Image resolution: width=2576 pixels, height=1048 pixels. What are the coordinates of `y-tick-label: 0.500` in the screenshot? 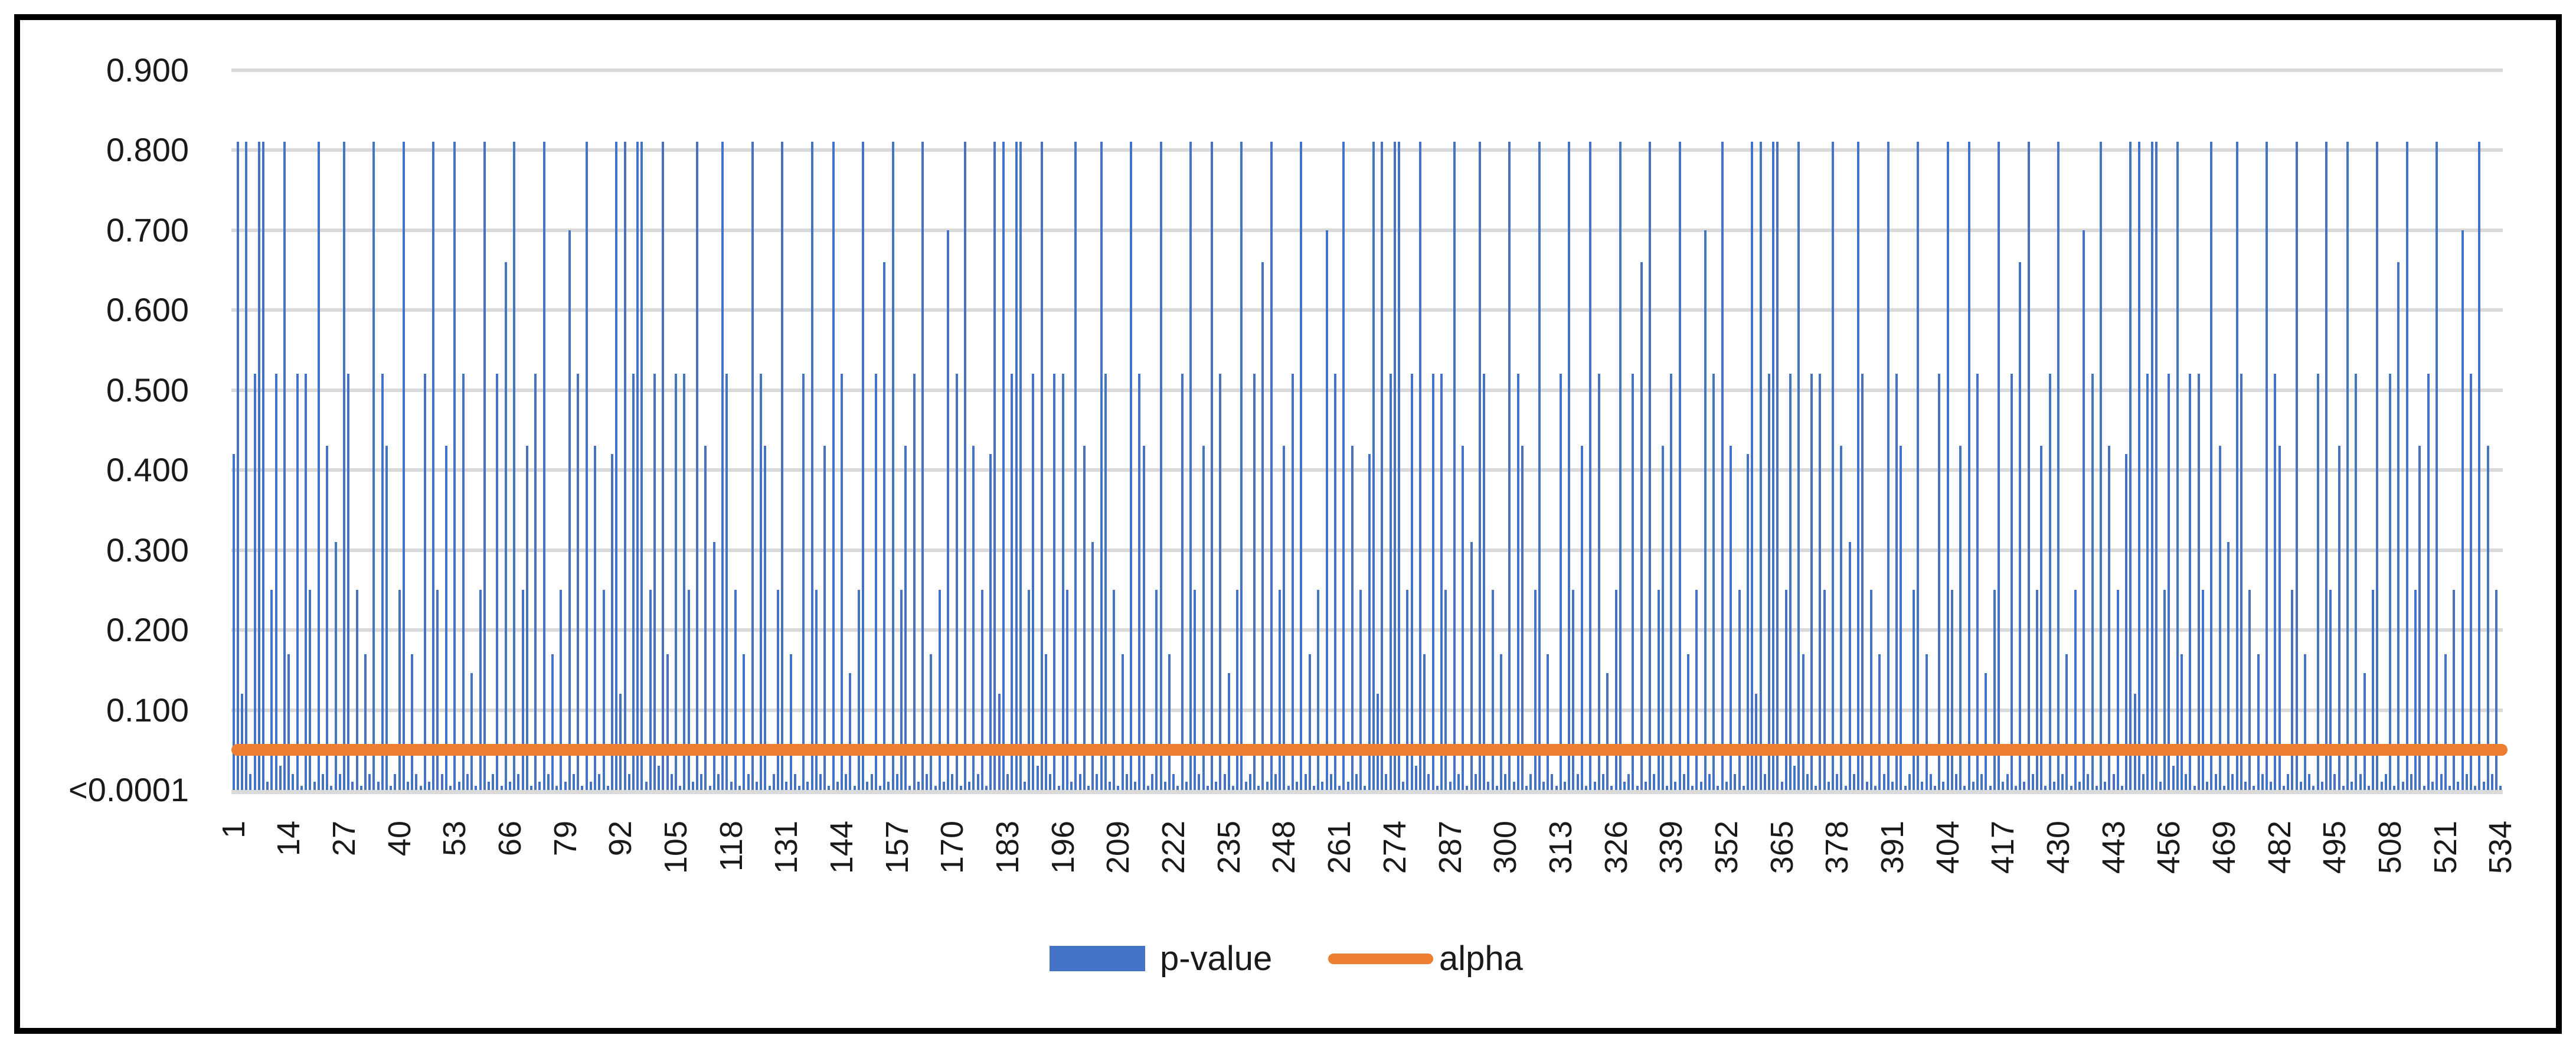 It's located at (147, 390).